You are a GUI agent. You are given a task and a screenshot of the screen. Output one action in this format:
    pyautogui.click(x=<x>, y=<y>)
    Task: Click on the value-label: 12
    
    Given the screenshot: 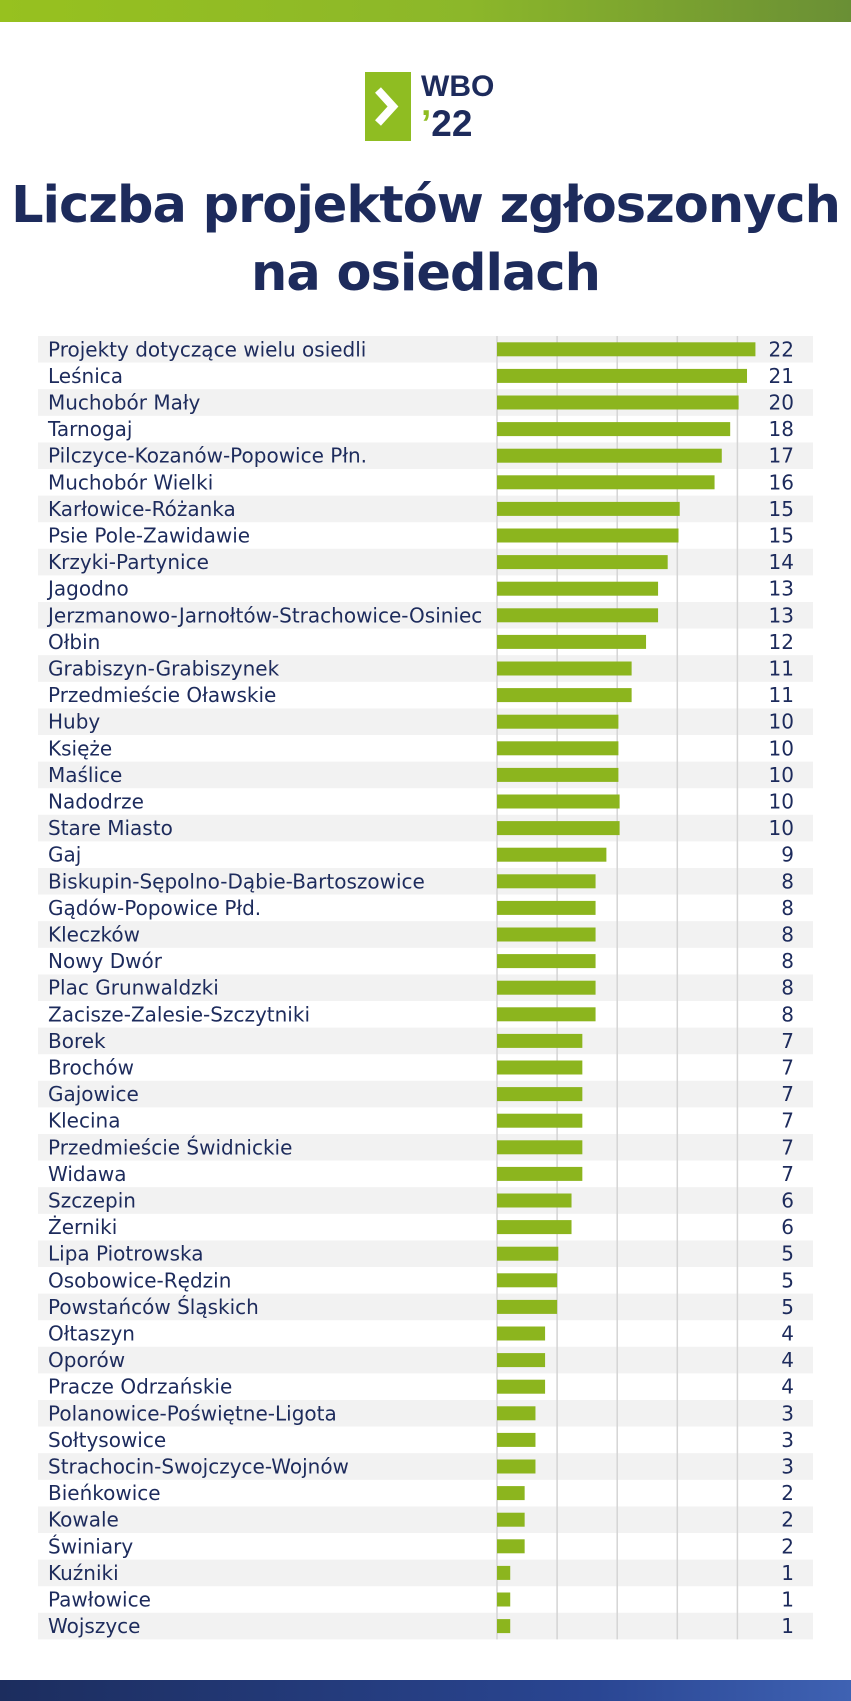 What is the action you would take?
    pyautogui.click(x=781, y=642)
    